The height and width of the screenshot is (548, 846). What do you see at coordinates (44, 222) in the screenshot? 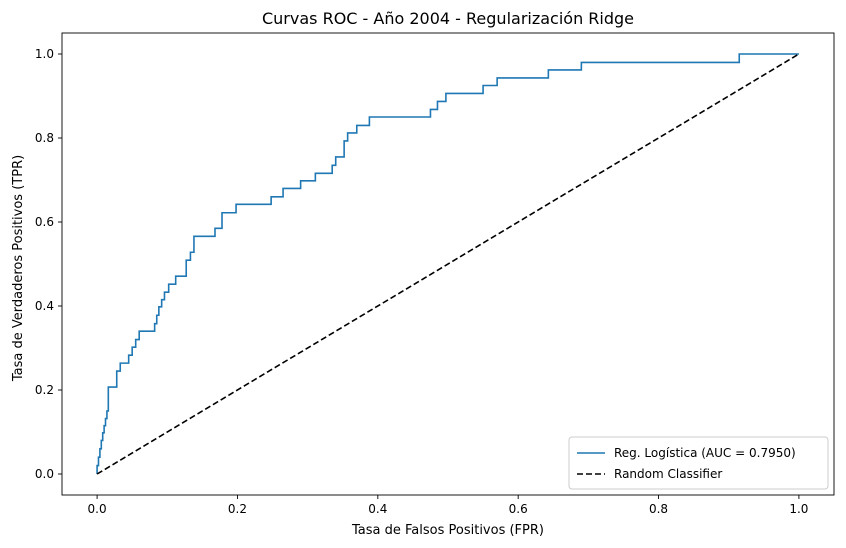
I see `y-tick-label: 0.6` at bounding box center [44, 222].